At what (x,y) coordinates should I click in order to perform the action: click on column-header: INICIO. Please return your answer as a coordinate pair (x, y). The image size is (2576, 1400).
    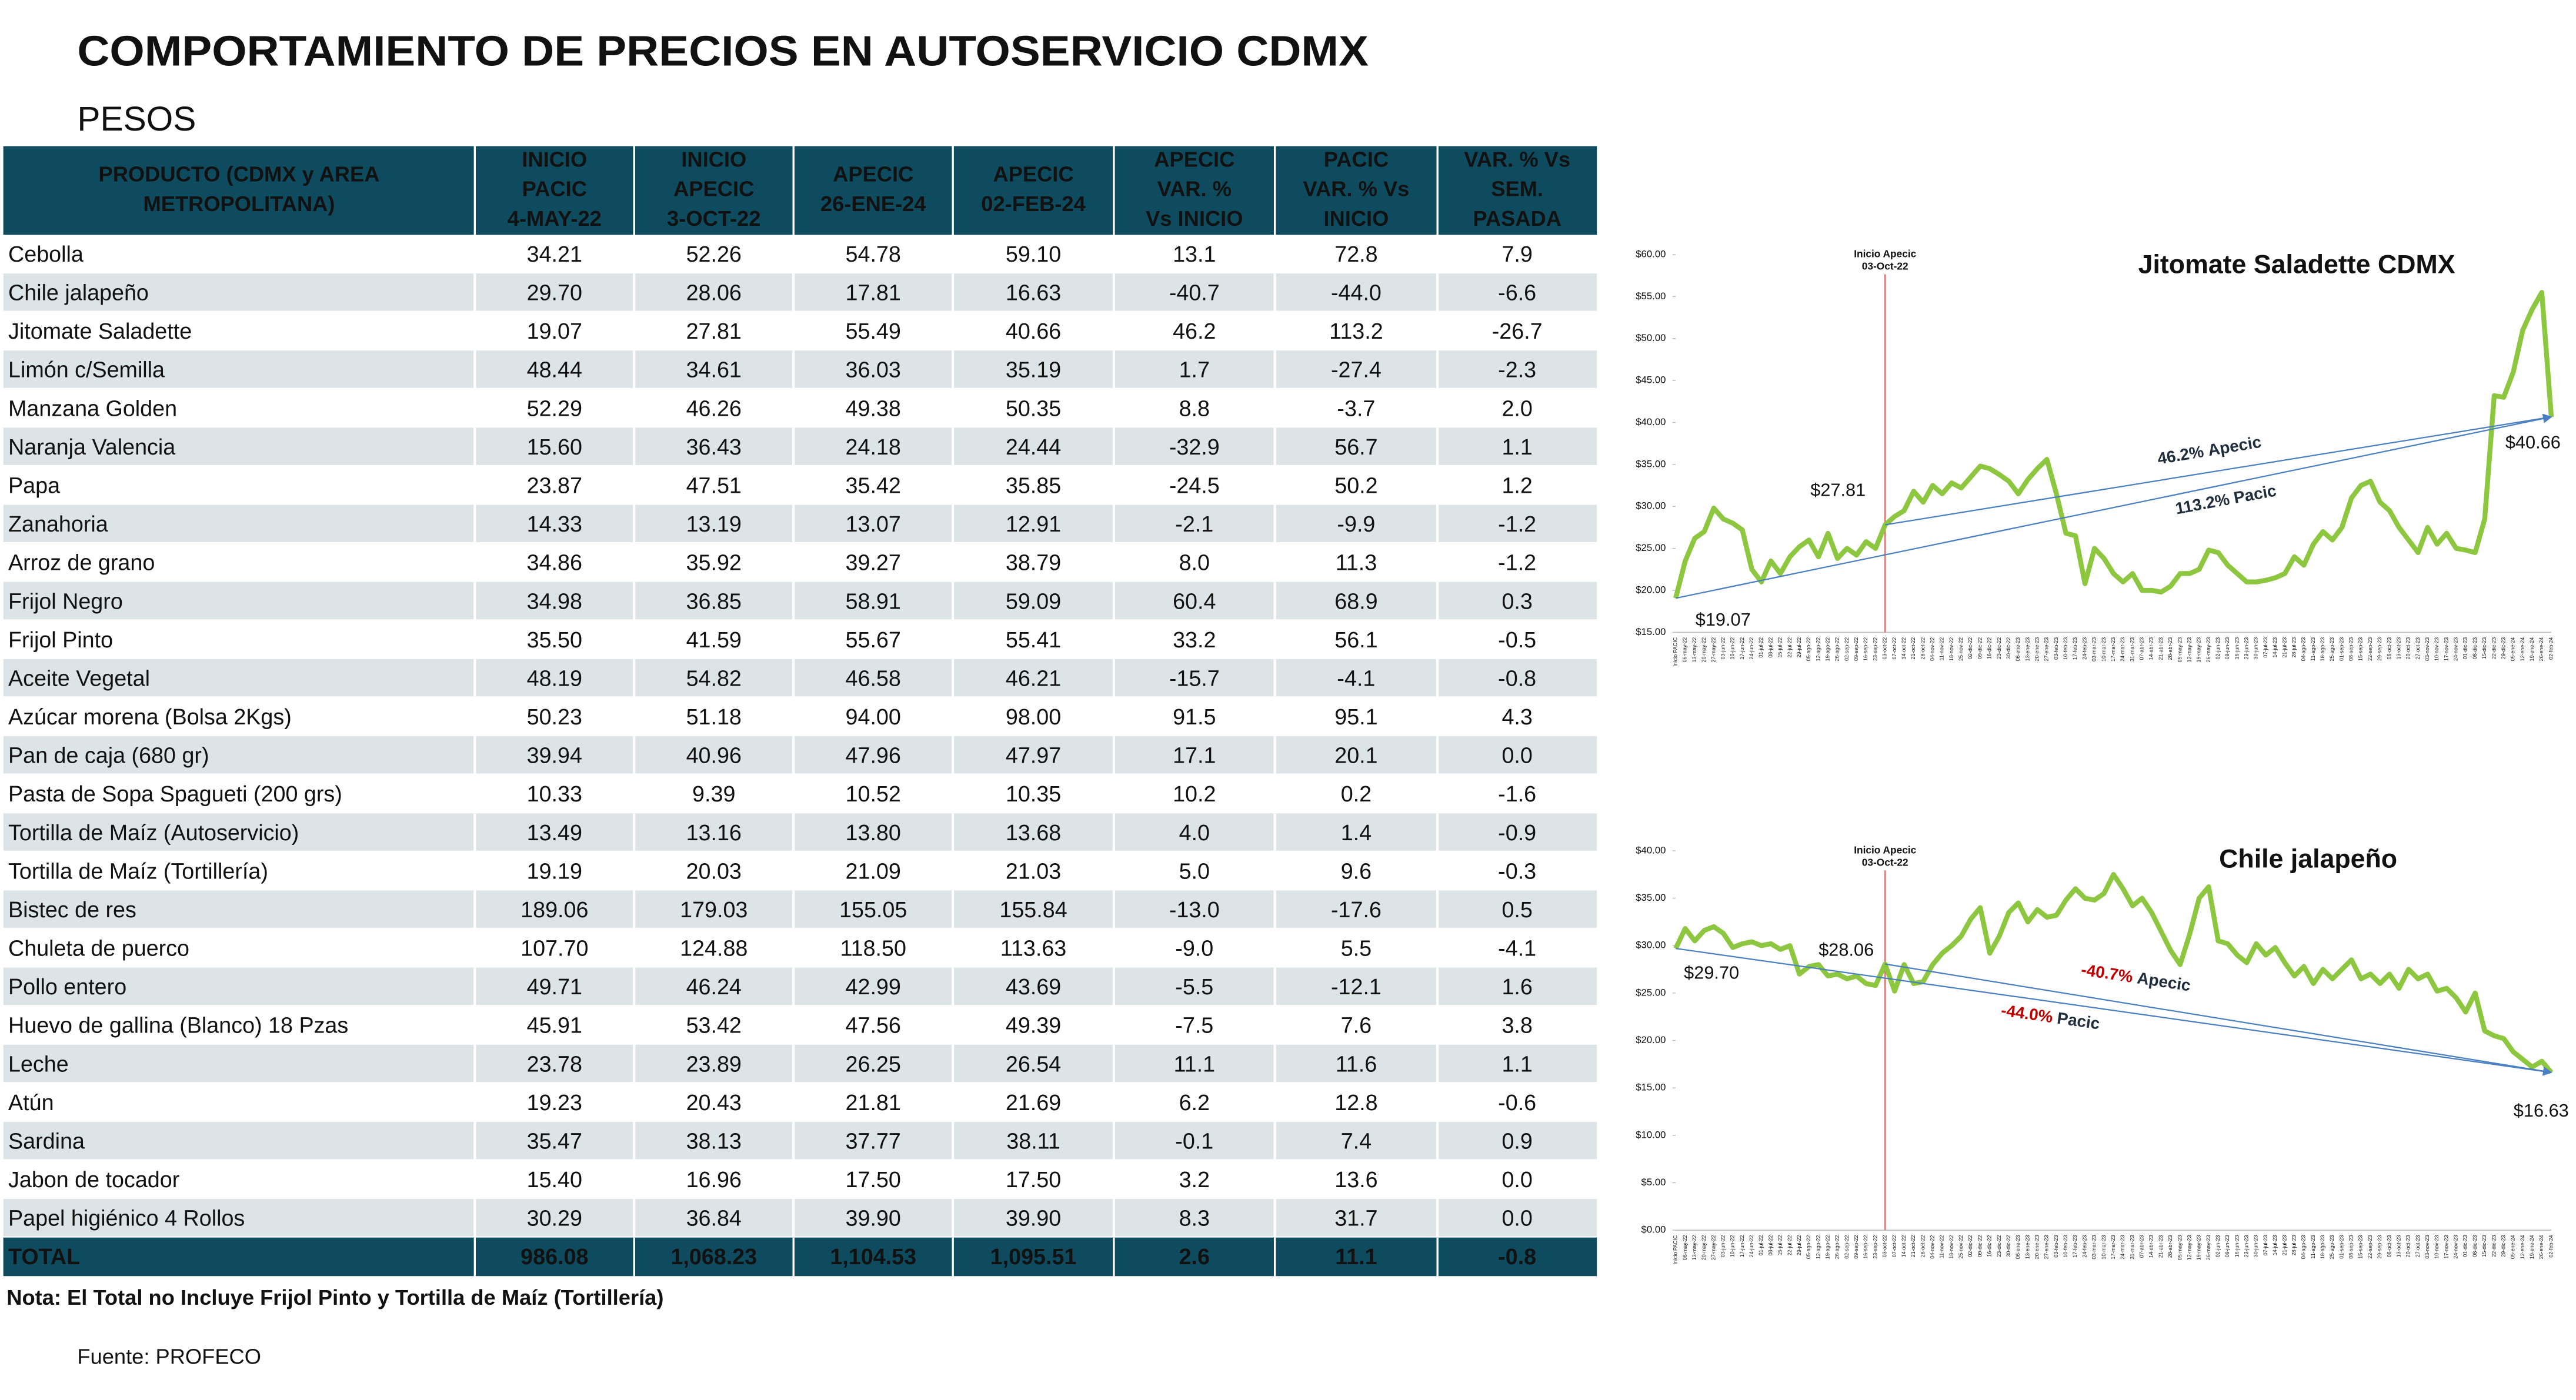
    Looking at the image, I should click on (554, 159).